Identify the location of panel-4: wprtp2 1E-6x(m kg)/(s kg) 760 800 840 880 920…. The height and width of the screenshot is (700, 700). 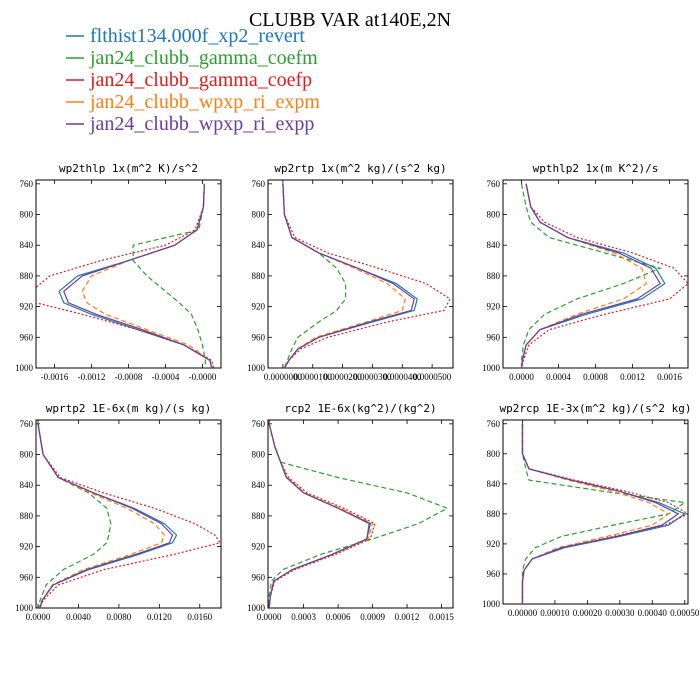
(118, 512).